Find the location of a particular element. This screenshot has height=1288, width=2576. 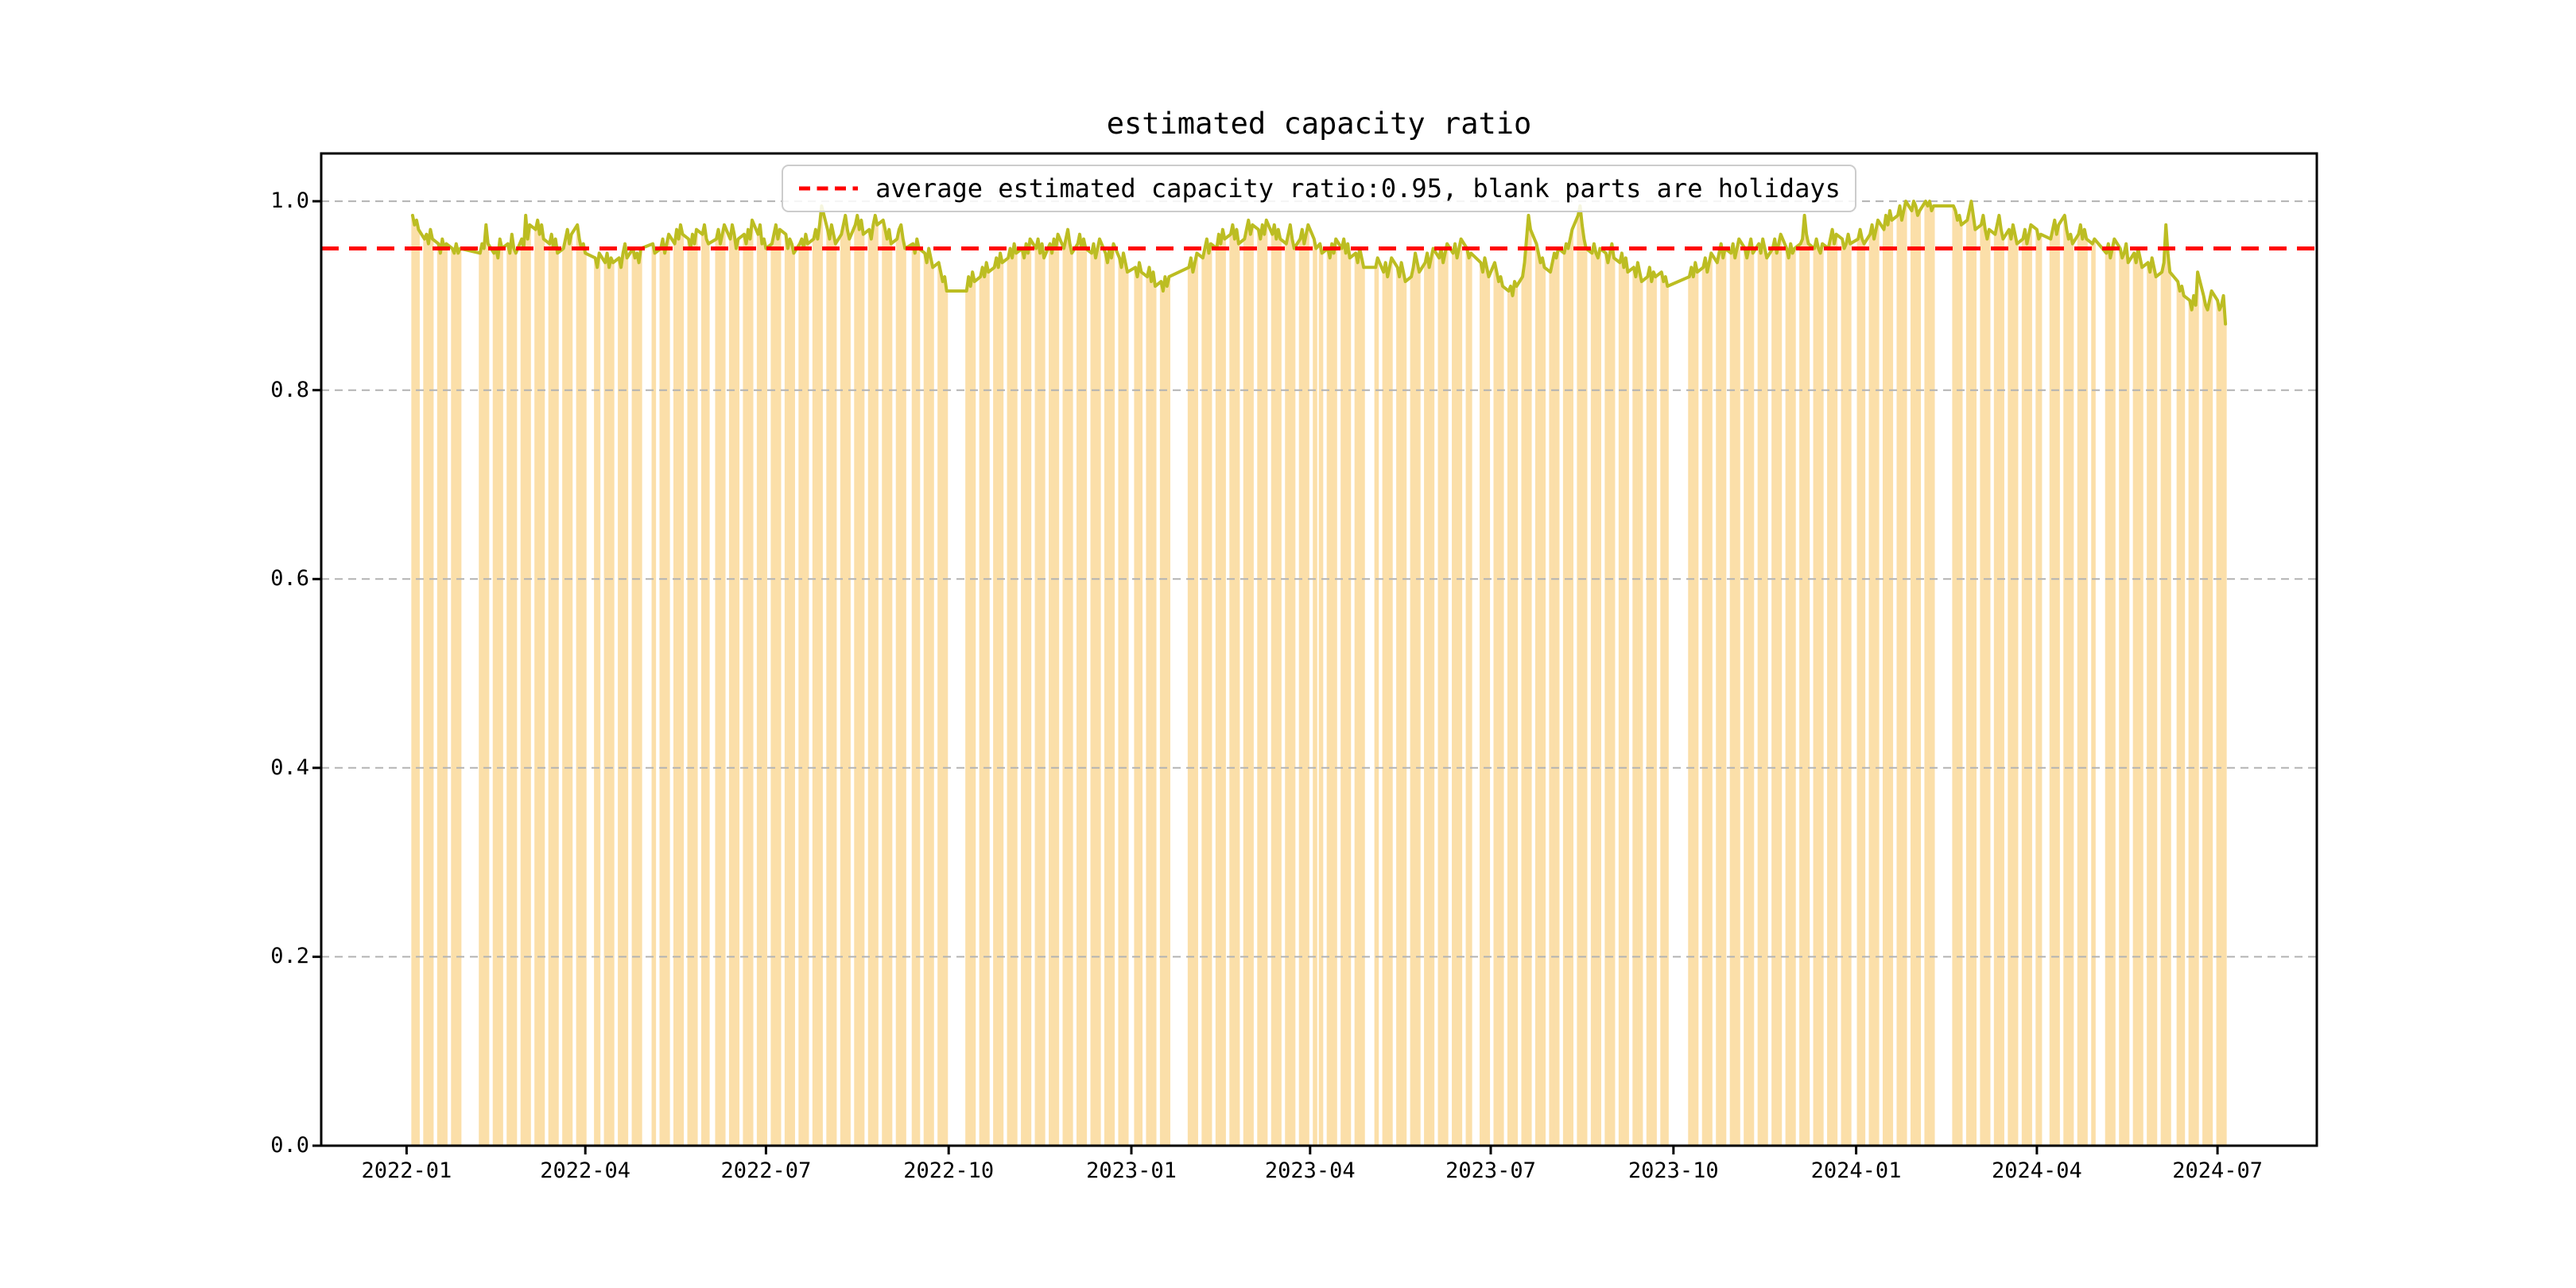

x-tick-label: 2023-07 is located at coordinates (1491, 1170).